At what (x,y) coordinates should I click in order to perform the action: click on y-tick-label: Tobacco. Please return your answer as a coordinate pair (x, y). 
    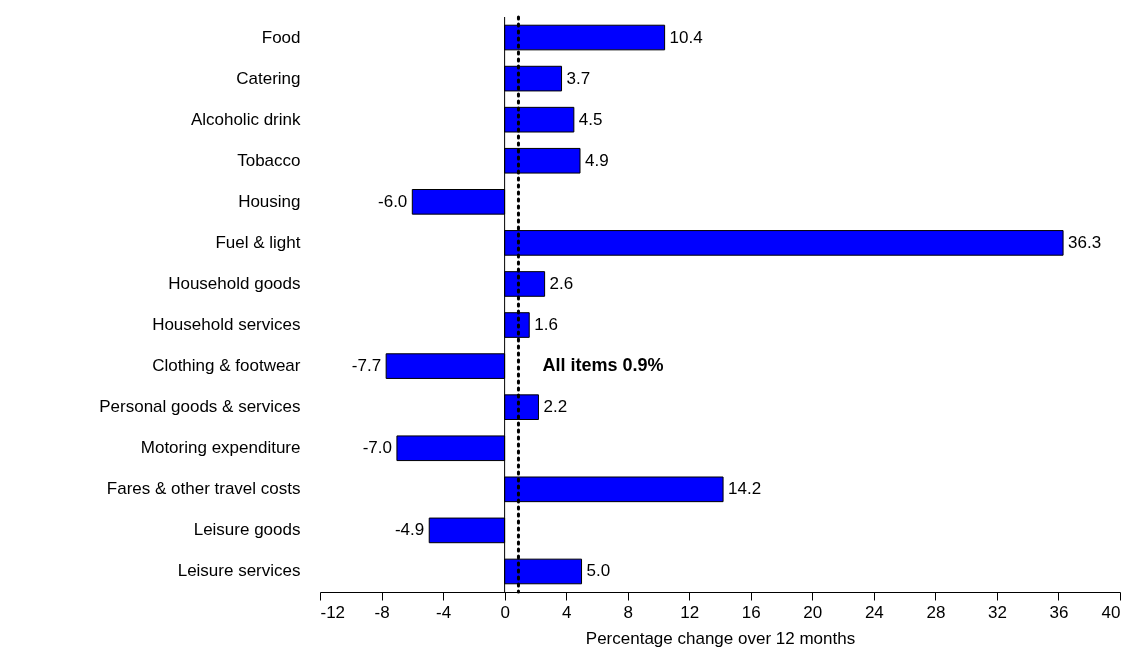
    Looking at the image, I should click on (269, 160).